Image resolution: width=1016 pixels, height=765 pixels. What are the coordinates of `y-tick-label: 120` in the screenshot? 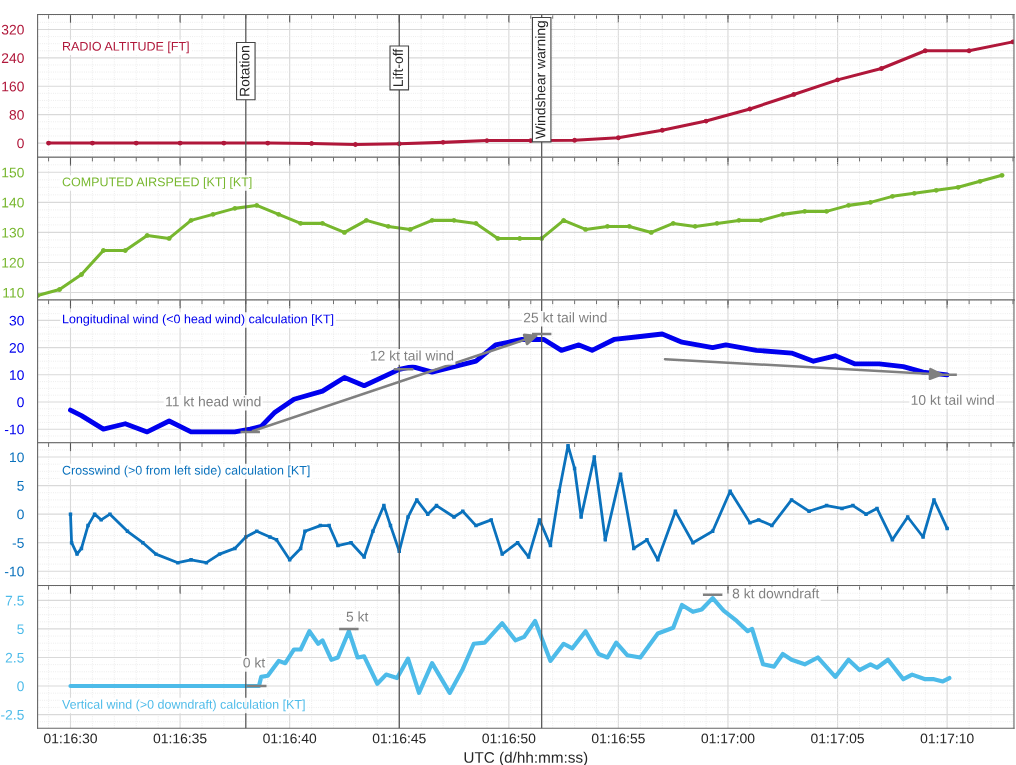 It's located at (13, 262).